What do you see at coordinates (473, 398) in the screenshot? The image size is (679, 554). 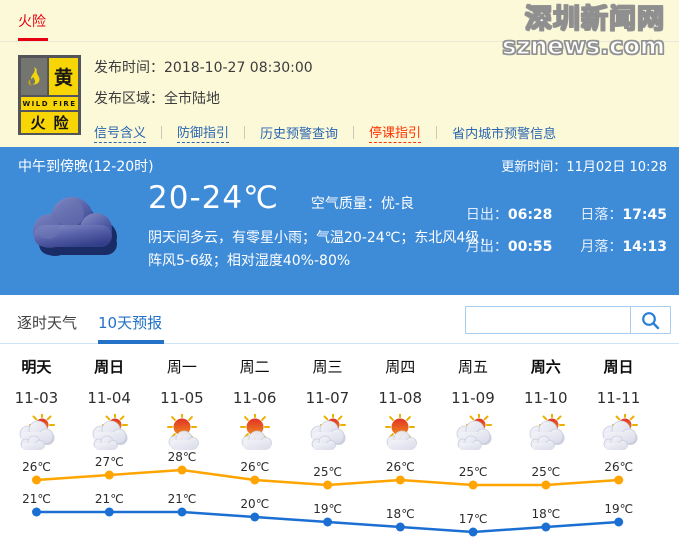 I see `date-label: 11-09` at bounding box center [473, 398].